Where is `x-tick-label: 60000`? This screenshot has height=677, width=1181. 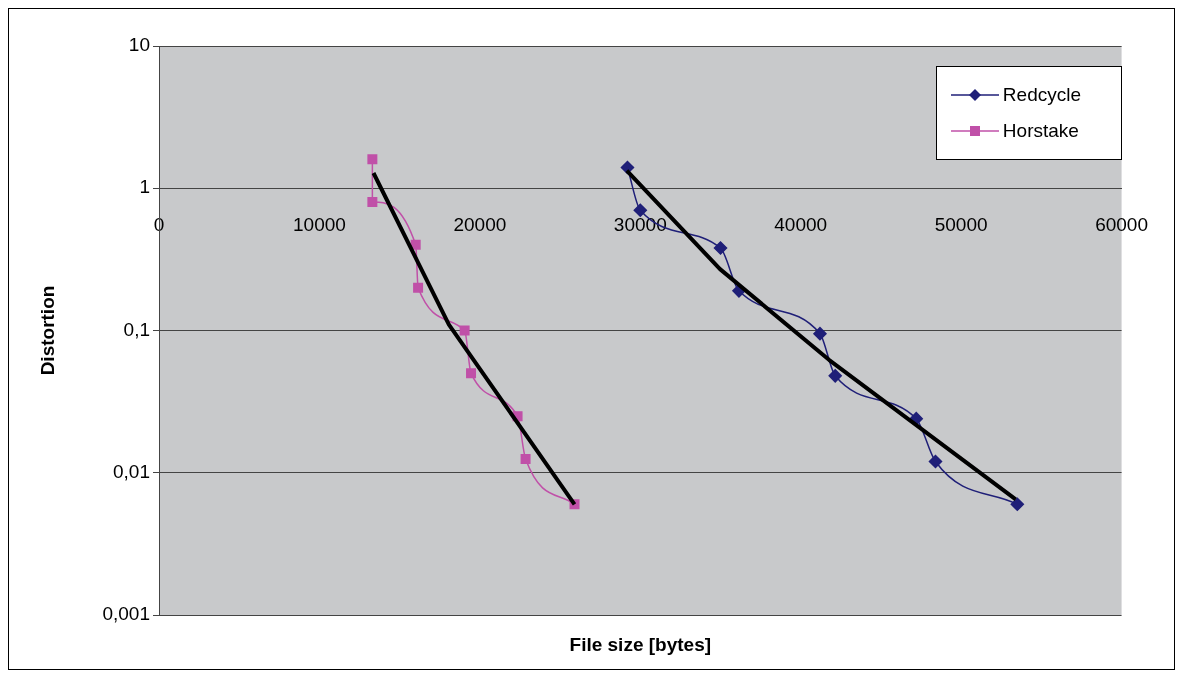
x-tick-label: 60000 is located at coordinates (1121, 224).